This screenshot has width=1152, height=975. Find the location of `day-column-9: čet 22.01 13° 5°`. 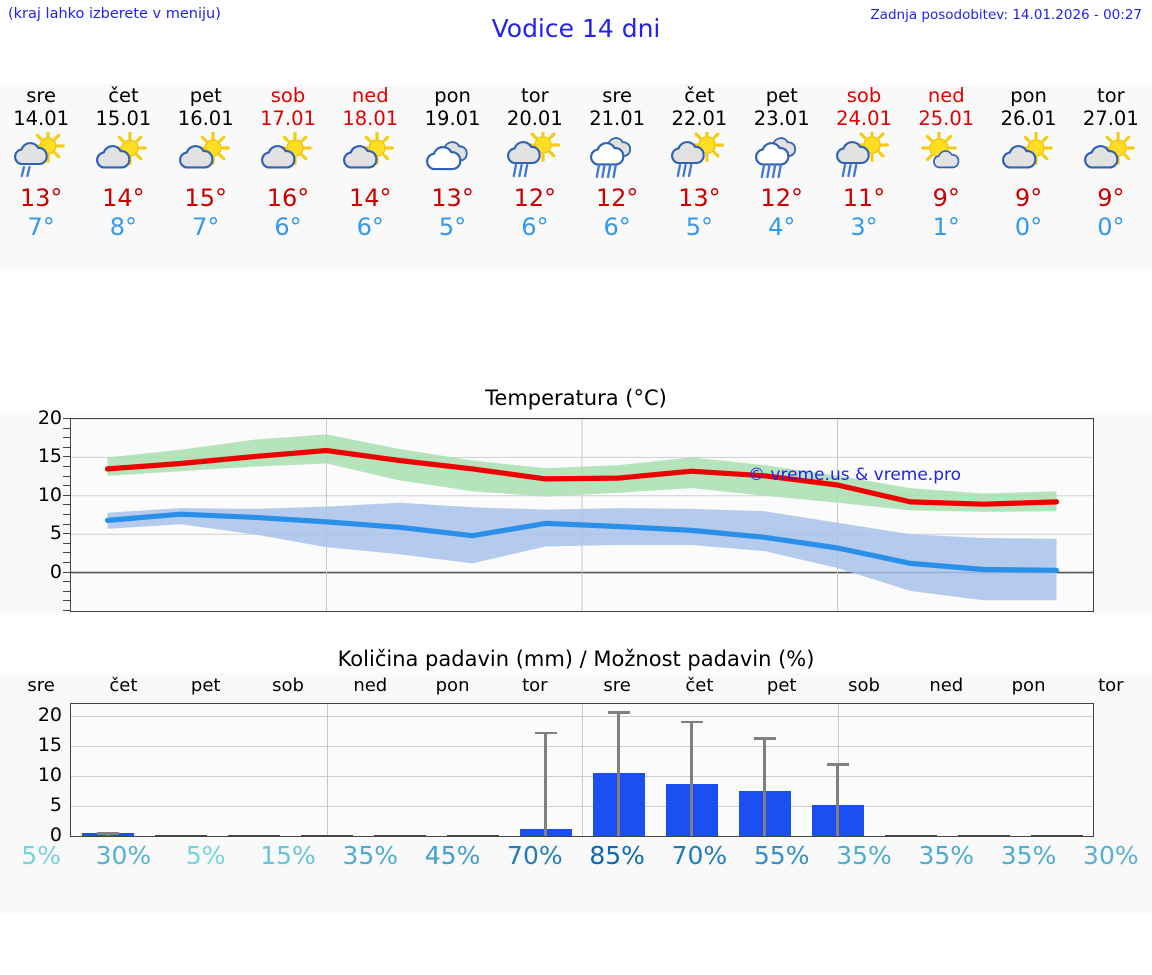

day-column-9: čet 22.01 13° 5° is located at coordinates (699, 163).